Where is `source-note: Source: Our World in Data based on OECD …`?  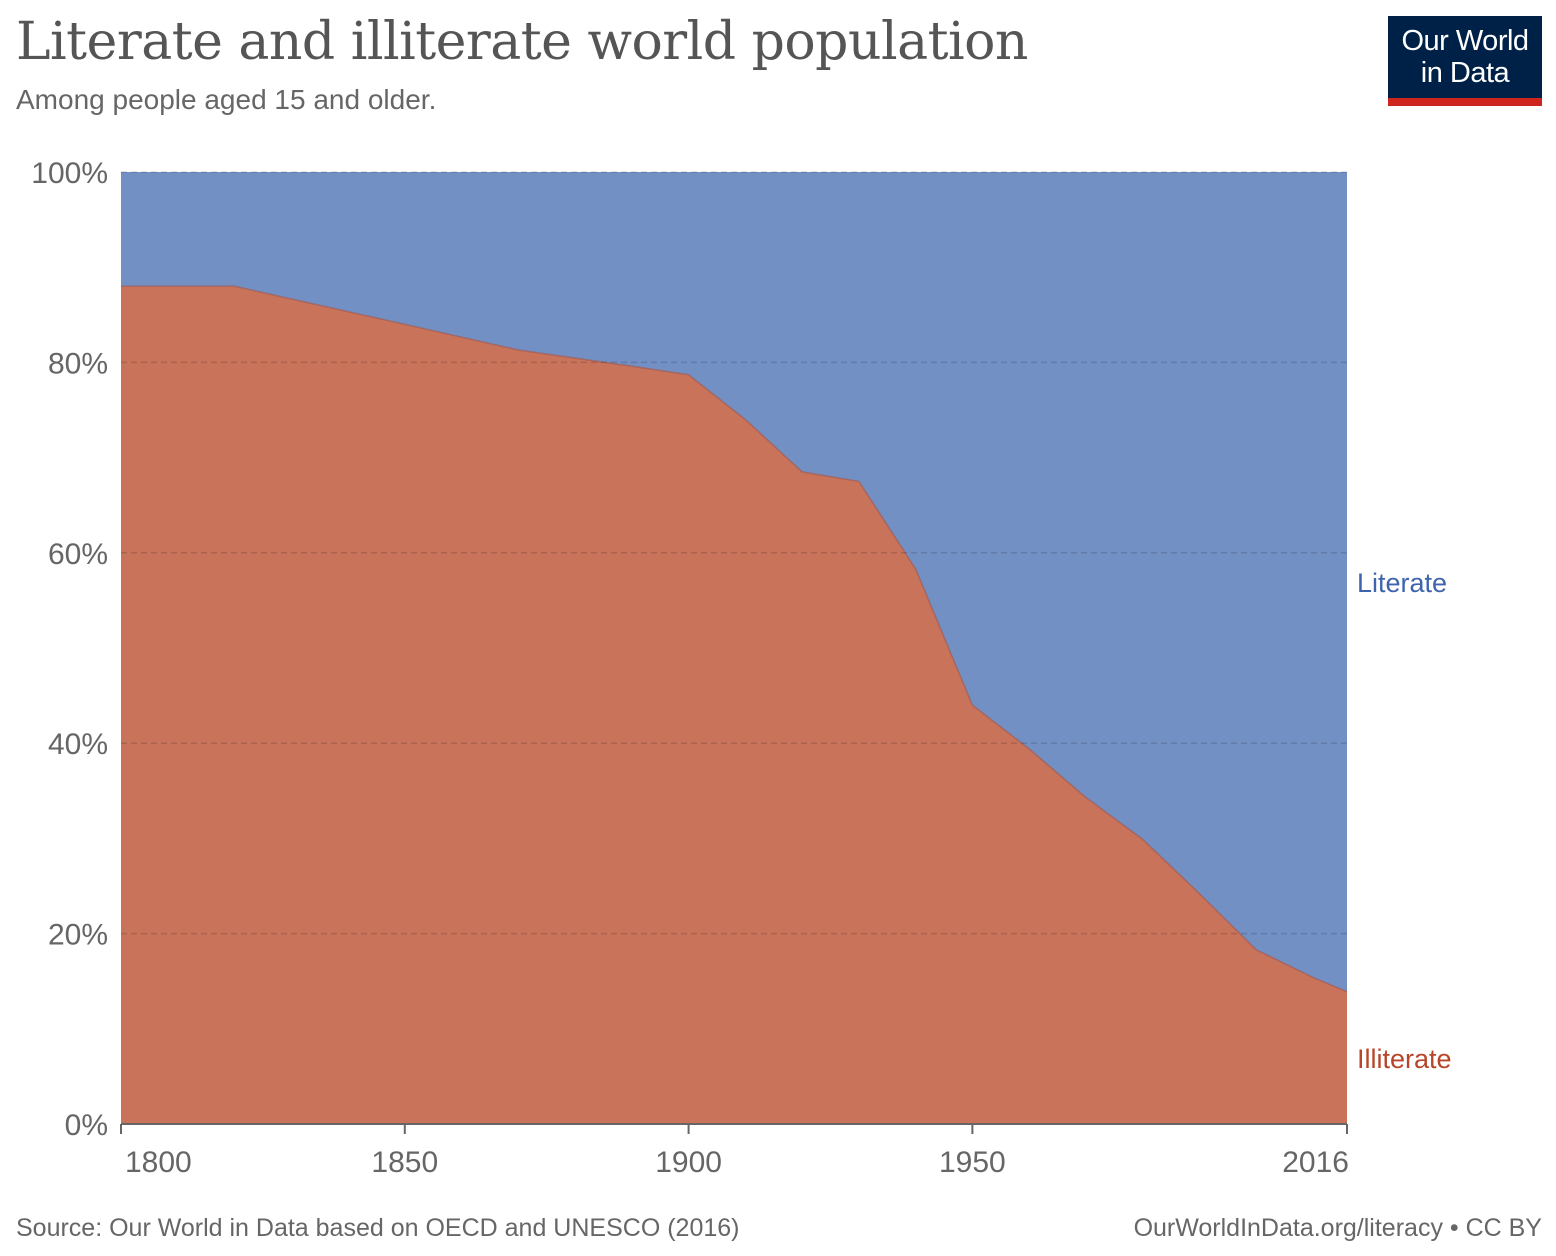 source-note: Source: Our World in Data based on OECD … is located at coordinates (378, 1228).